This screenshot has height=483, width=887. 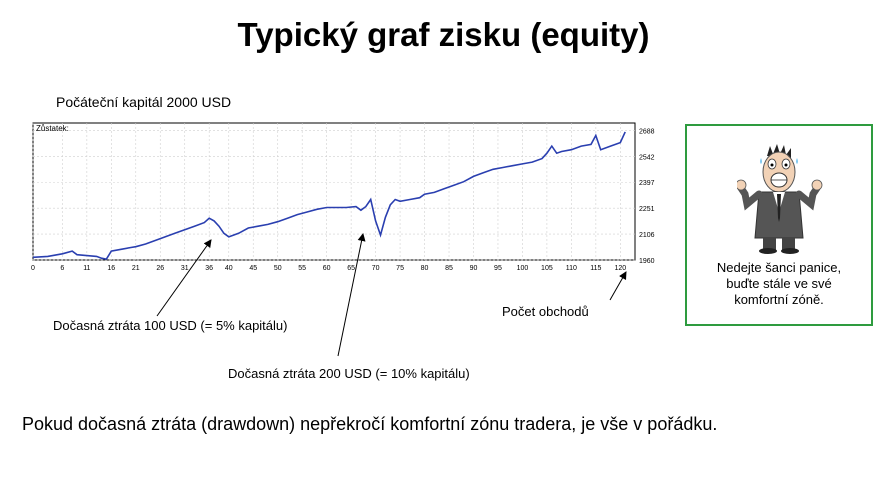 I want to click on y-axis-ticks: 1960 2106 2251 2397 2542 2688, so click(x=647, y=196).